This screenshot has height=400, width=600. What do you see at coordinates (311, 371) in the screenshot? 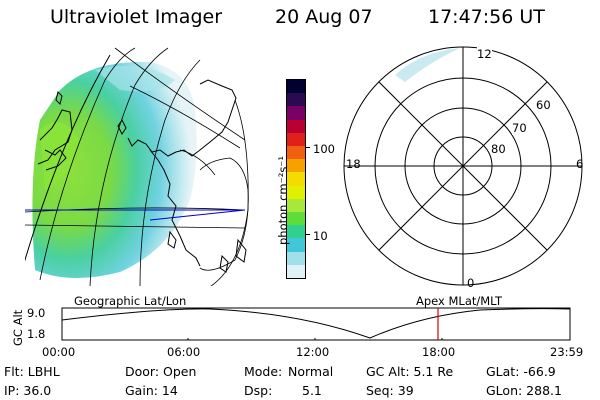
I see `mode-value: Normal` at bounding box center [311, 371].